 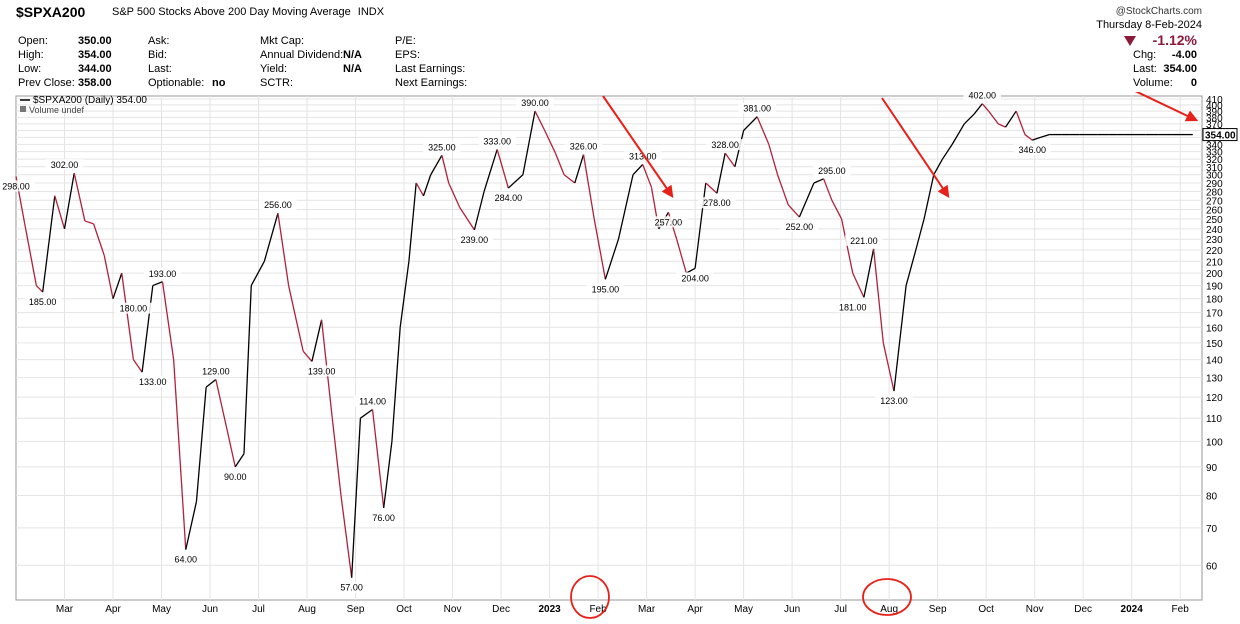 I want to click on y-tick-label: 400, so click(x=1214, y=106).